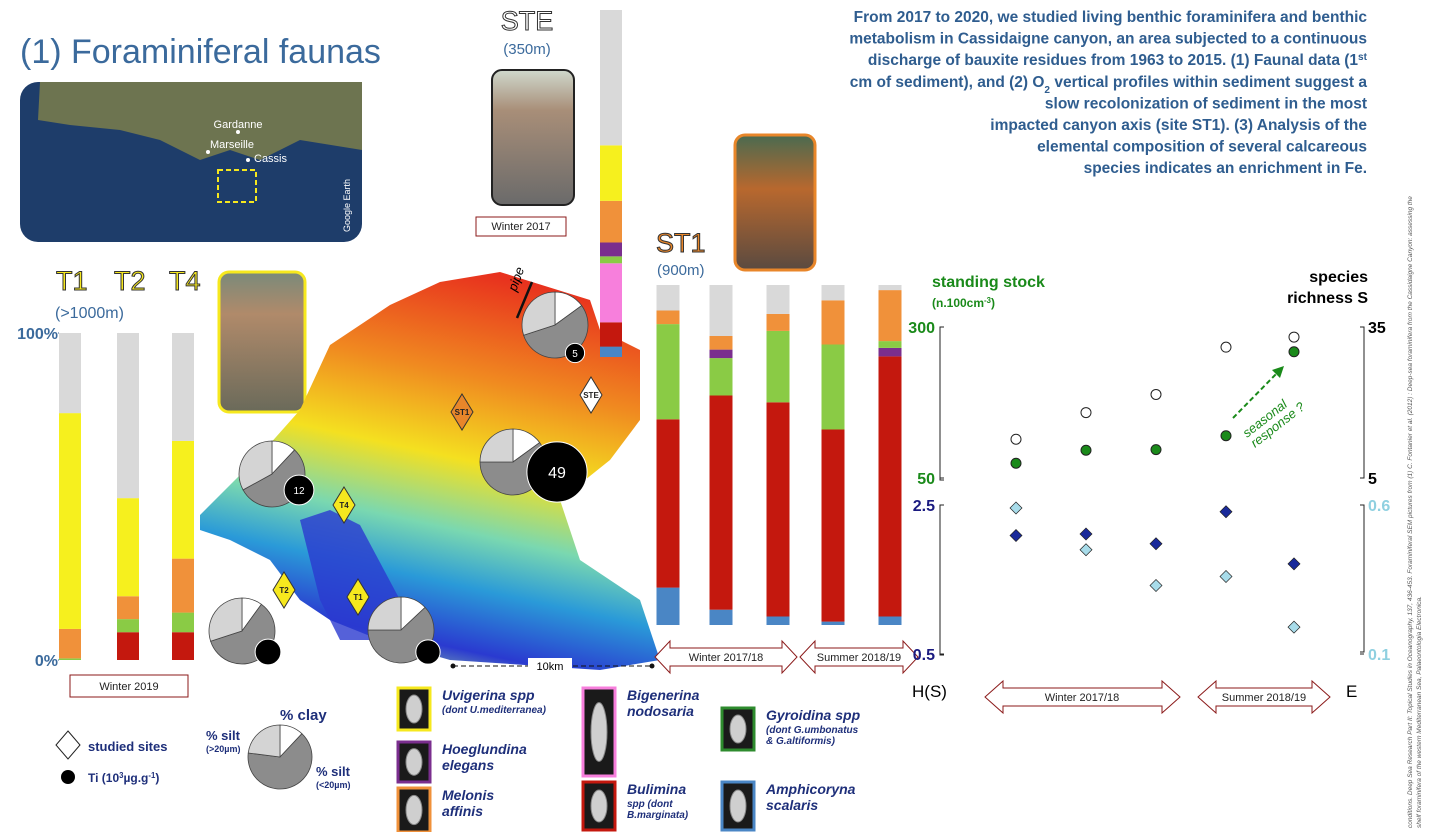 The width and height of the screenshot is (1431, 832). Describe the element at coordinates (557, 472) in the screenshot. I see `ti-circle` at that location.